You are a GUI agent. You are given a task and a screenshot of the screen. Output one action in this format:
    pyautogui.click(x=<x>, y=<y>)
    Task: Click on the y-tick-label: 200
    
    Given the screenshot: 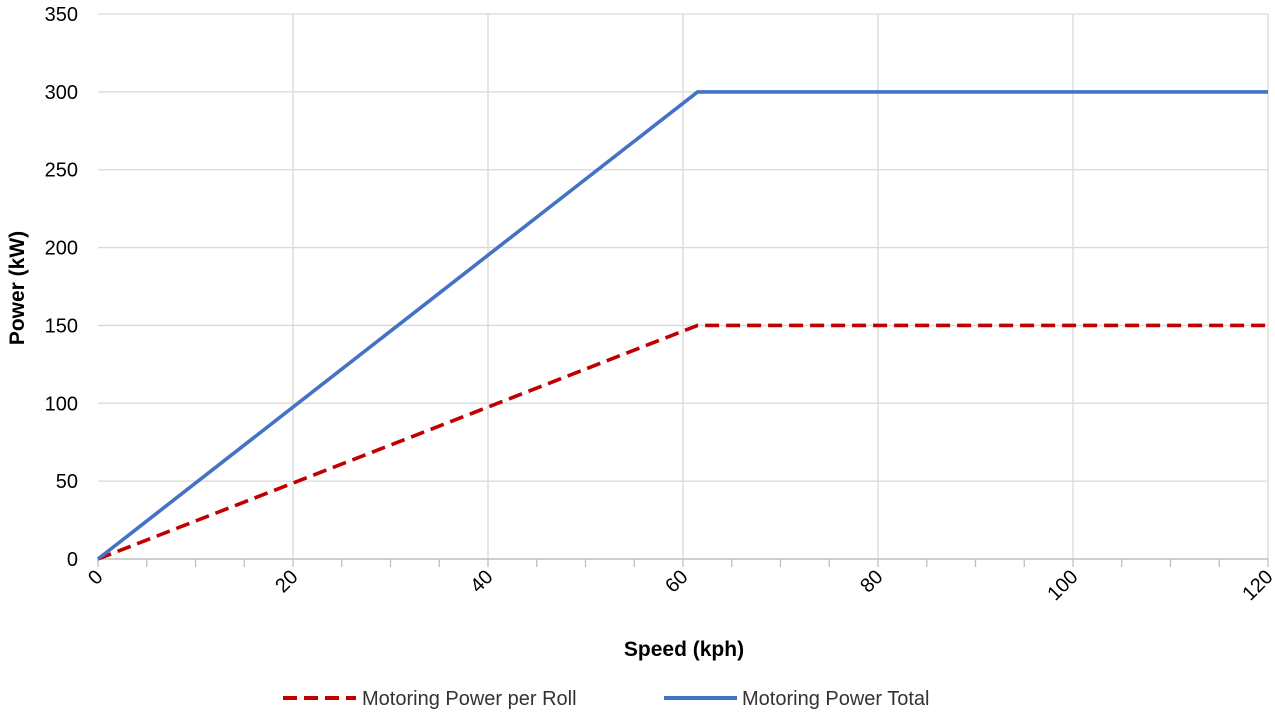 What is the action you would take?
    pyautogui.click(x=61, y=249)
    